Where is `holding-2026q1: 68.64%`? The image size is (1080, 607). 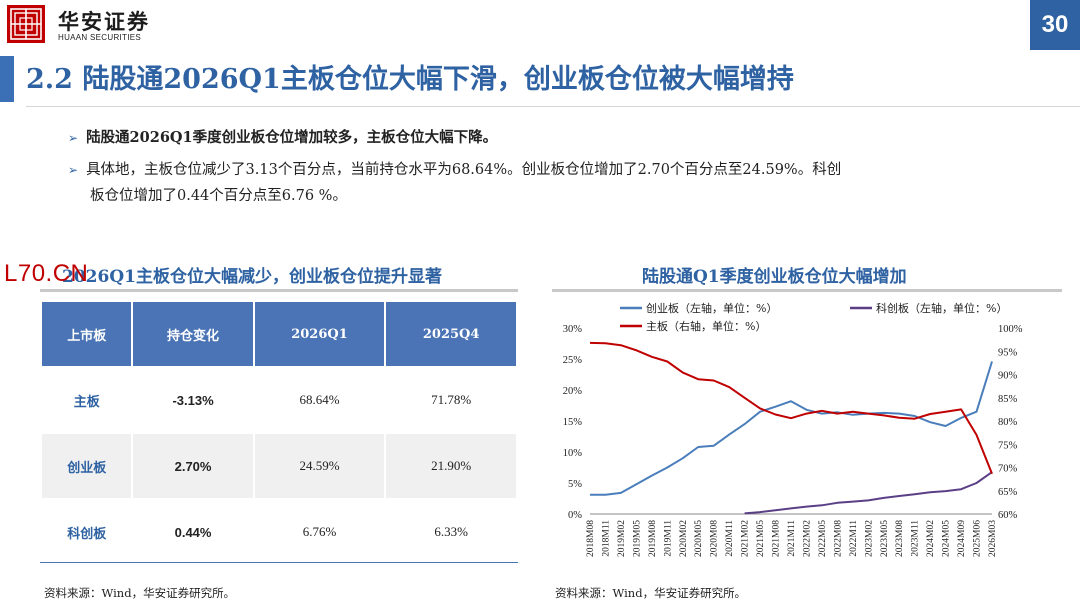
holding-2026q1: 68.64% is located at coordinates (319, 400).